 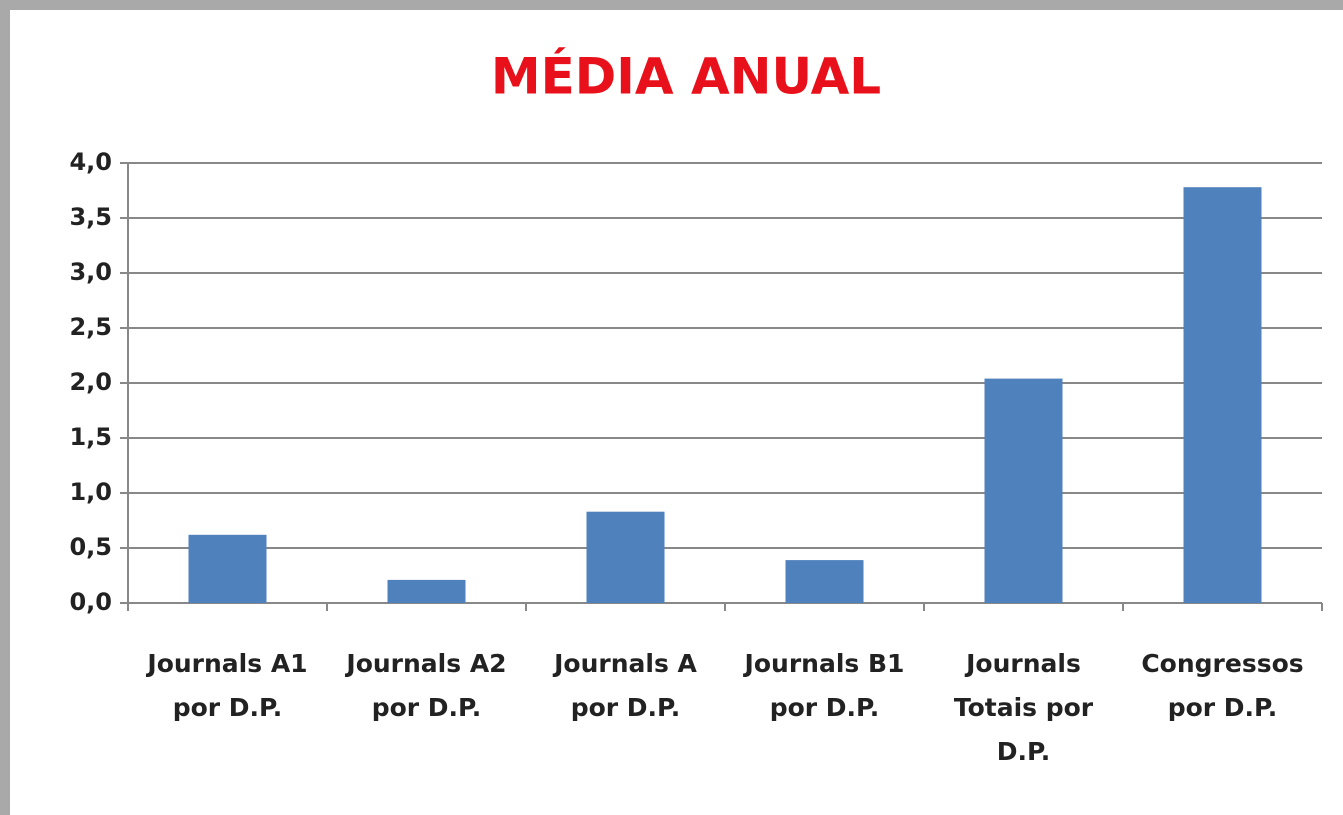 I want to click on y-tick-label: 0,5, so click(x=90, y=547).